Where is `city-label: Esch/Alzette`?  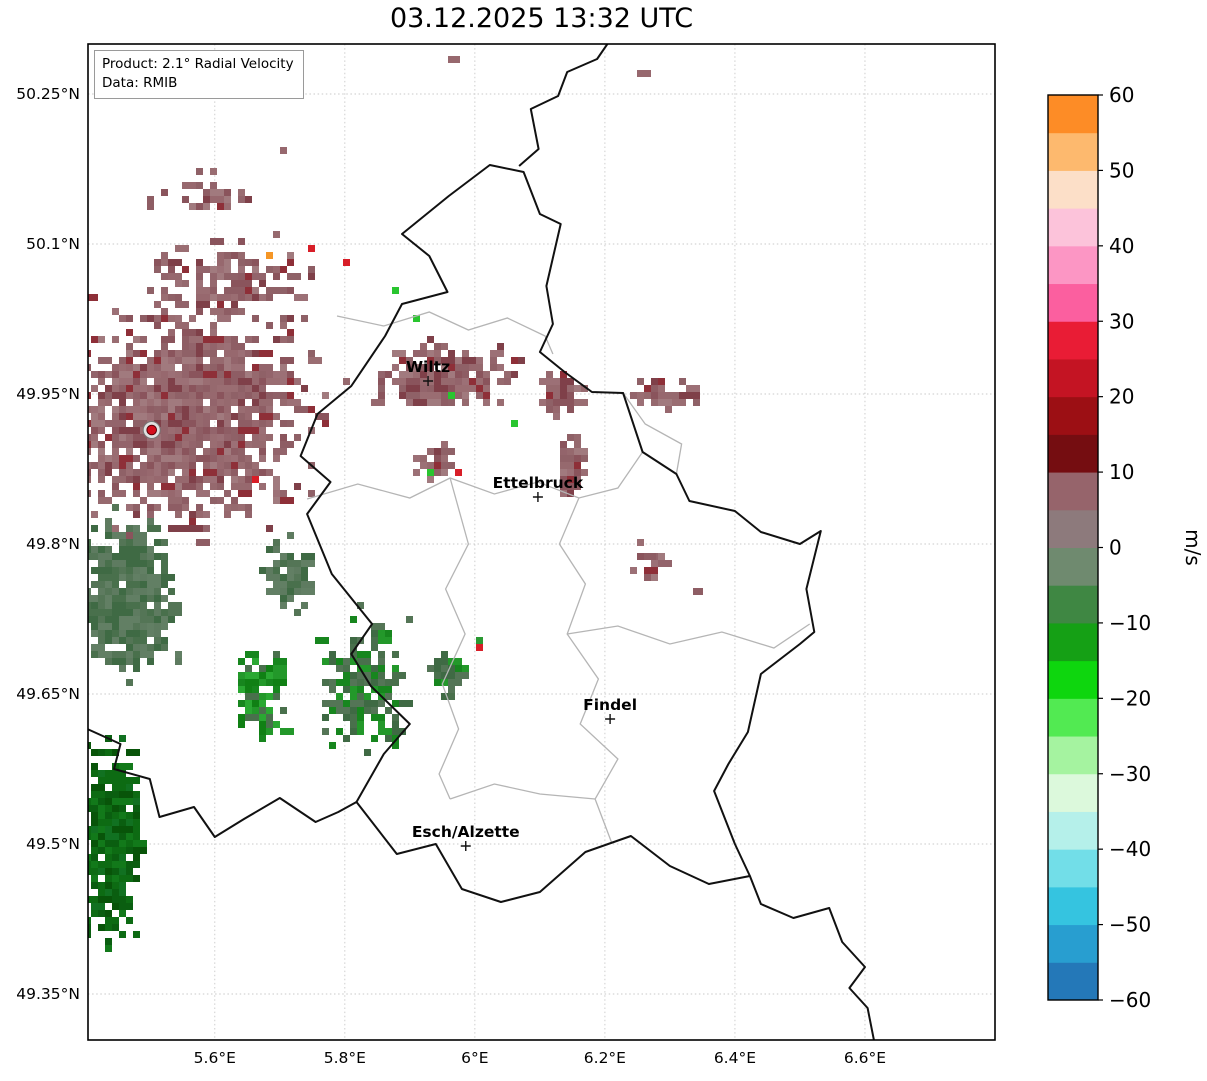
city-label: Esch/Alzette is located at coordinates (466, 832).